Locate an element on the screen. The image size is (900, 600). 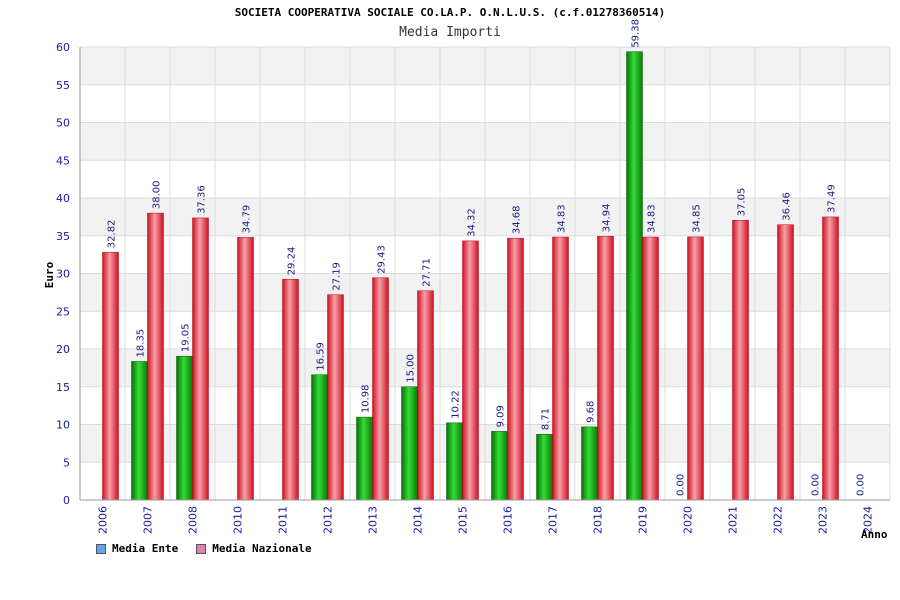
data-label: 34.85 is located at coordinates (697, 218).